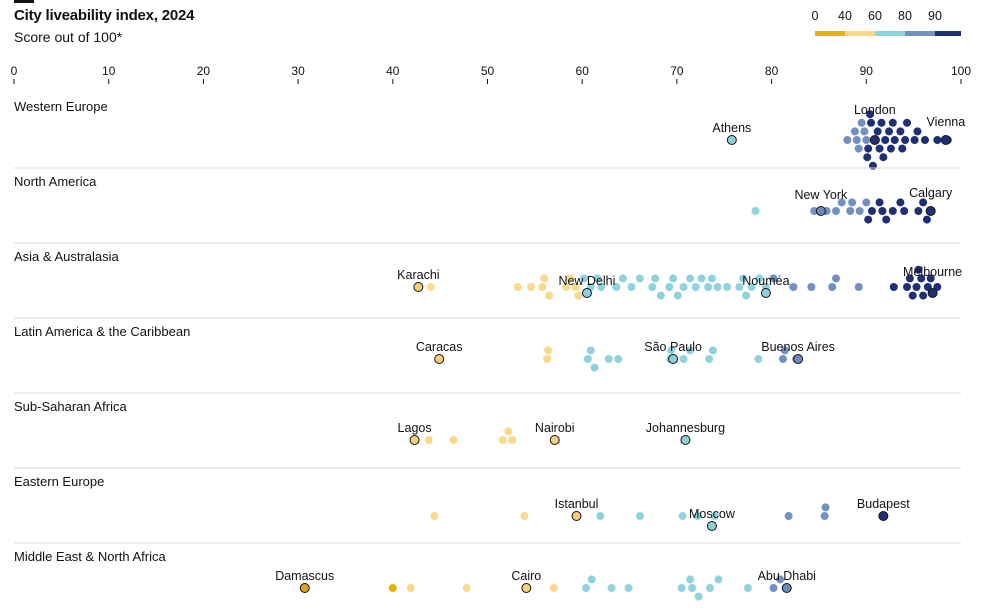 The width and height of the screenshot is (987, 609). What do you see at coordinates (577, 504) in the screenshot?
I see `city-label: Istanbul` at bounding box center [577, 504].